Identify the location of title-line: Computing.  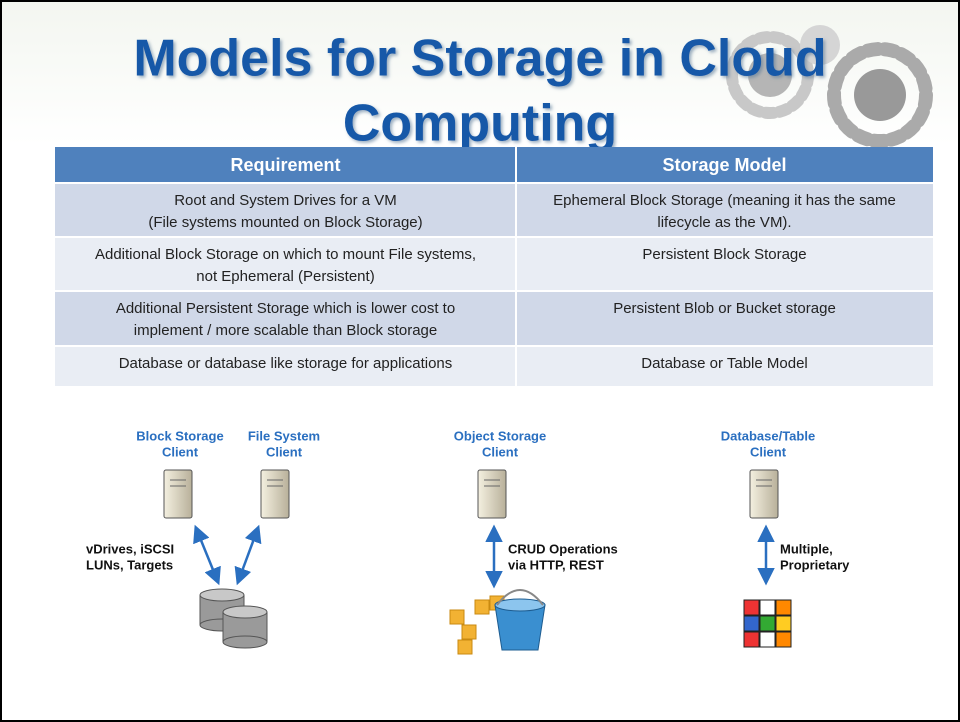
(480, 124).